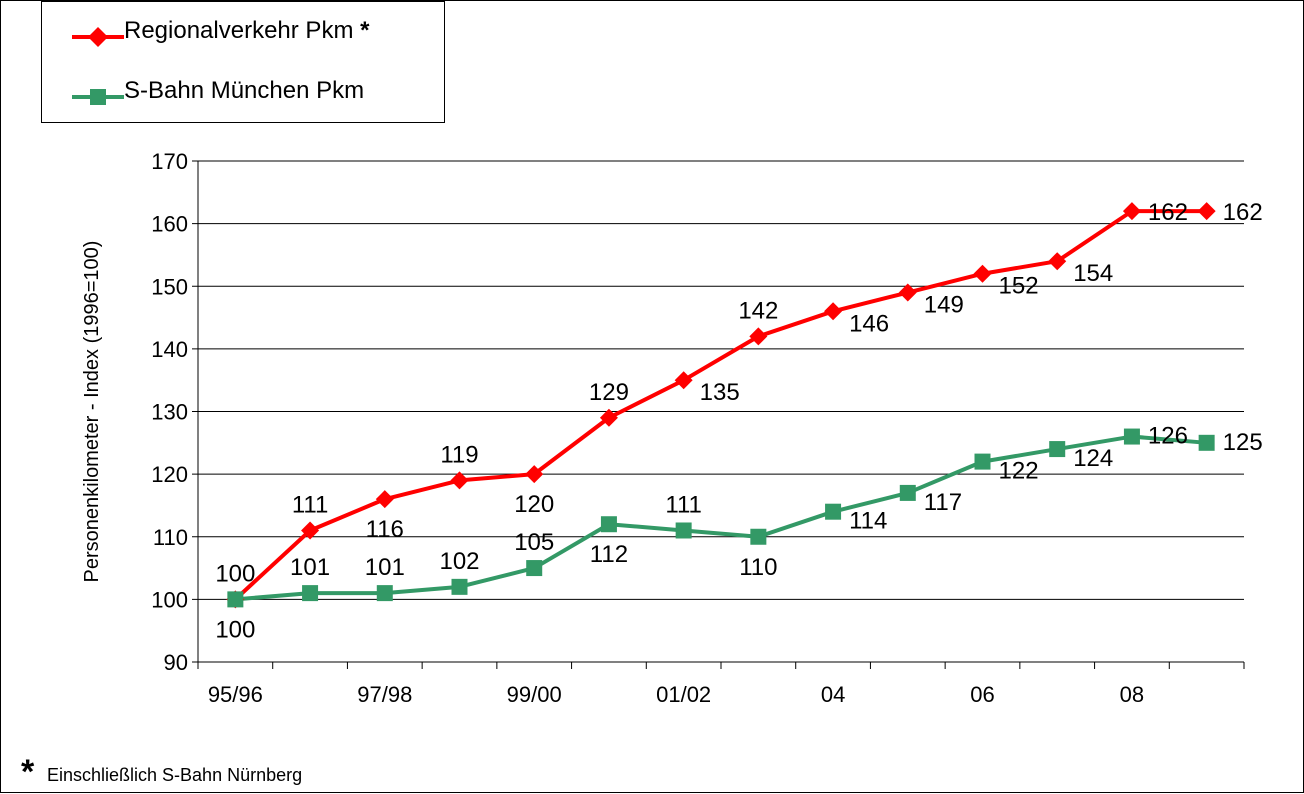 The width and height of the screenshot is (1304, 794). Describe the element at coordinates (943, 502) in the screenshot. I see `data-label-sbahn-muenchen: 117` at that location.